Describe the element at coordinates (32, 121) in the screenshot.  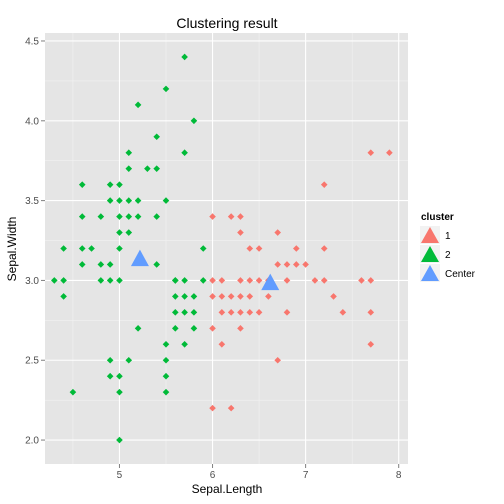
I see `y-tick-label: 4.0` at that location.